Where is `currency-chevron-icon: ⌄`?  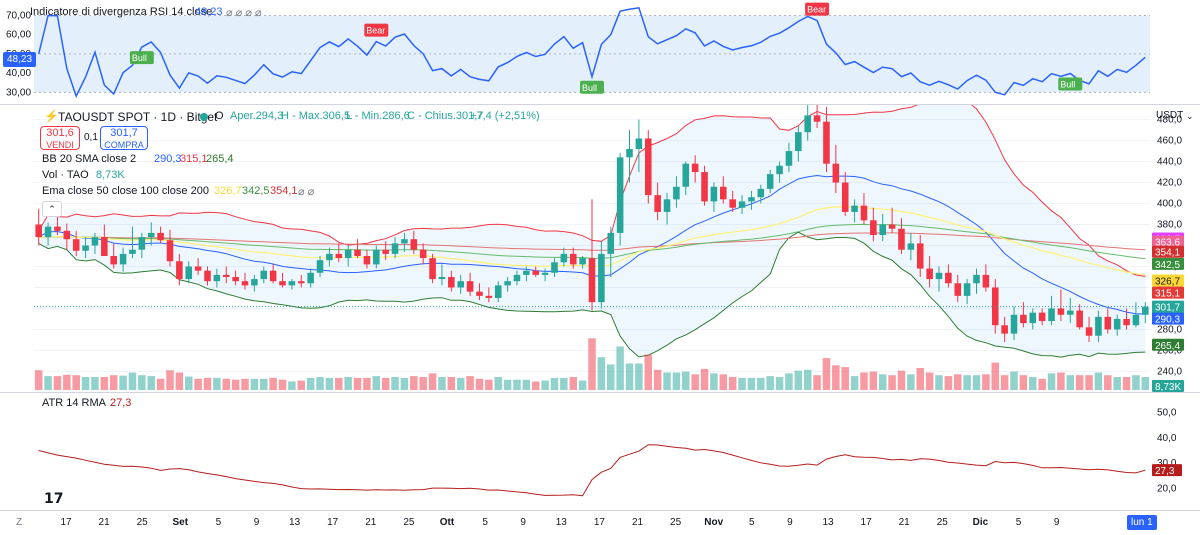
currency-chevron-icon: ⌄ is located at coordinates (1190, 116).